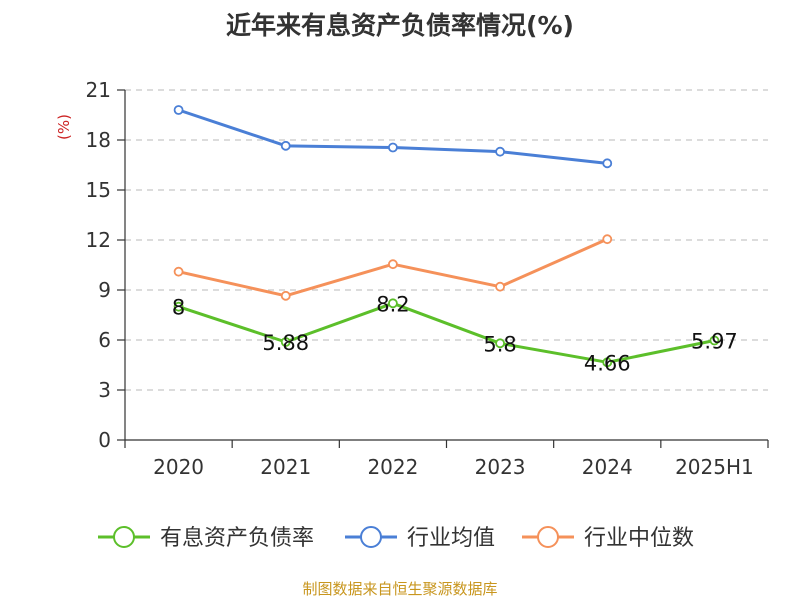 The height and width of the screenshot is (600, 800). I want to click on y-tick-label: 0, so click(104, 440).